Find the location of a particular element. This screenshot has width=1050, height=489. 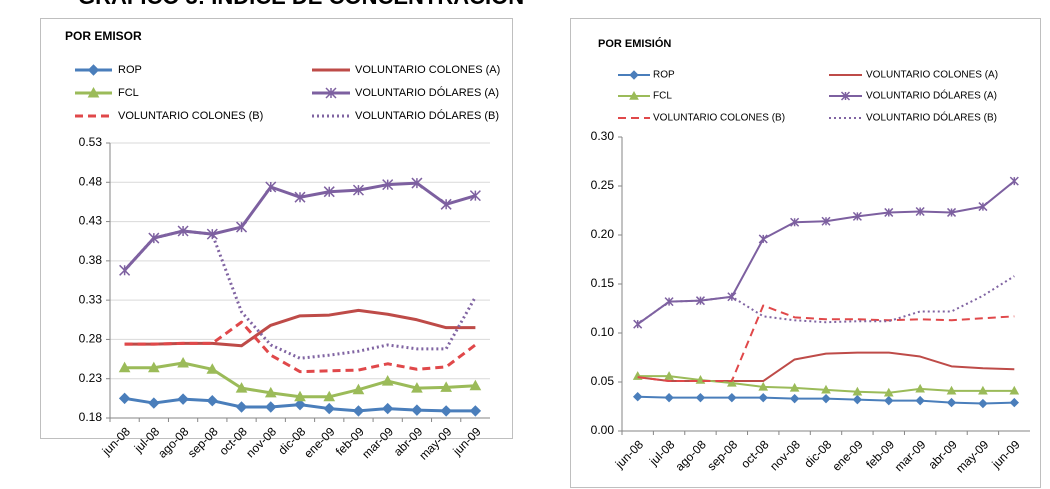

y-tick-label: 0.05 is located at coordinates (603, 381).